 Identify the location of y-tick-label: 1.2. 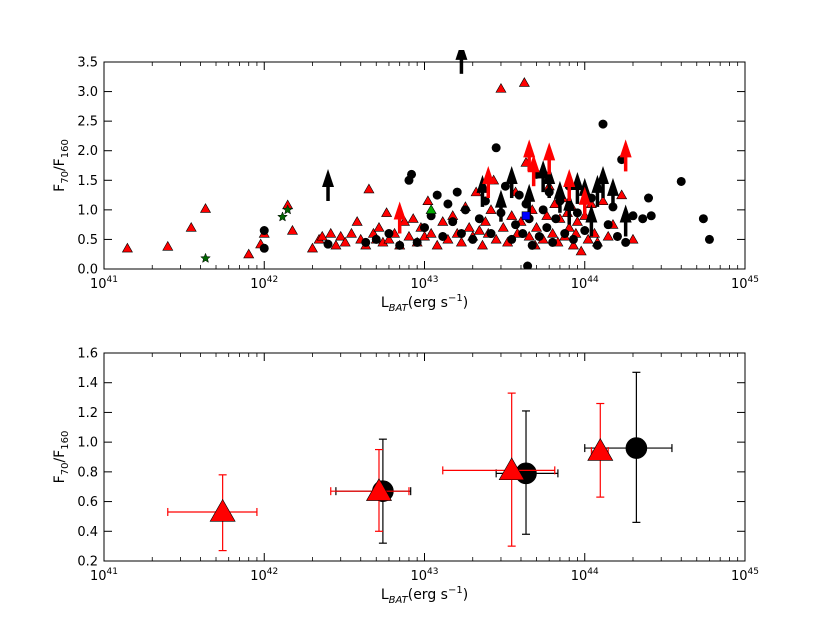
(87, 413).